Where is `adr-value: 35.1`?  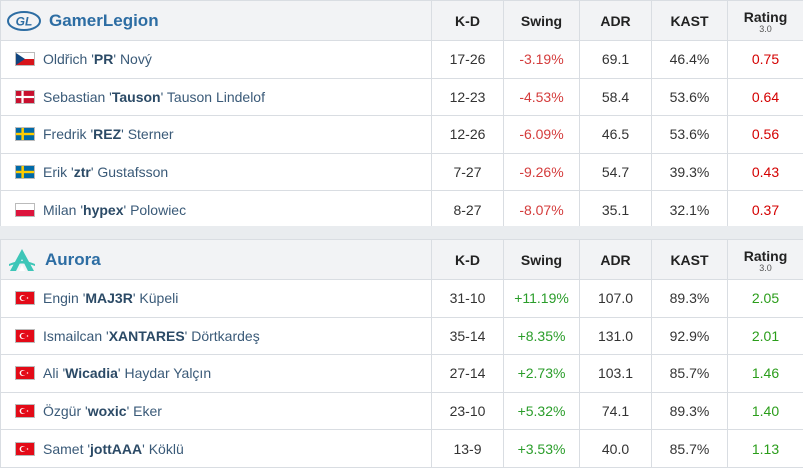
adr-value: 35.1 is located at coordinates (615, 209).